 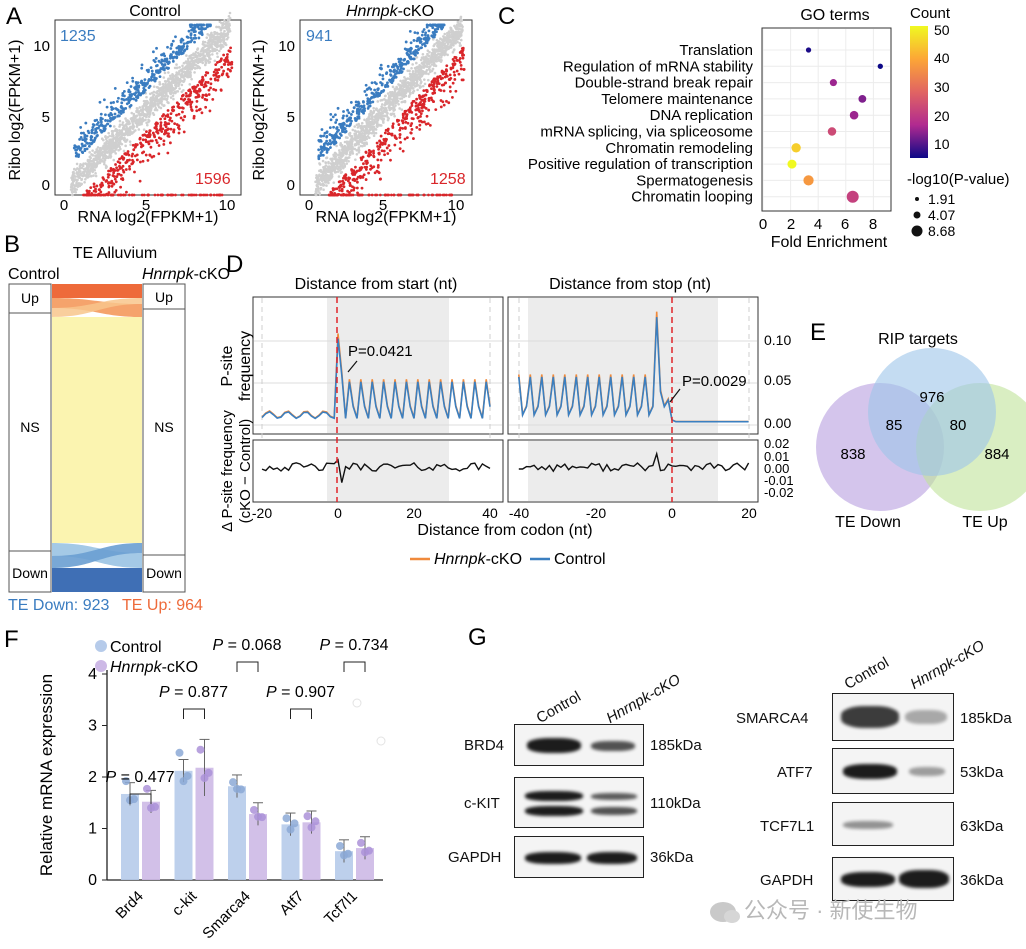 I want to click on go-term-label: Telomere maintenance, so click(x=677, y=99).